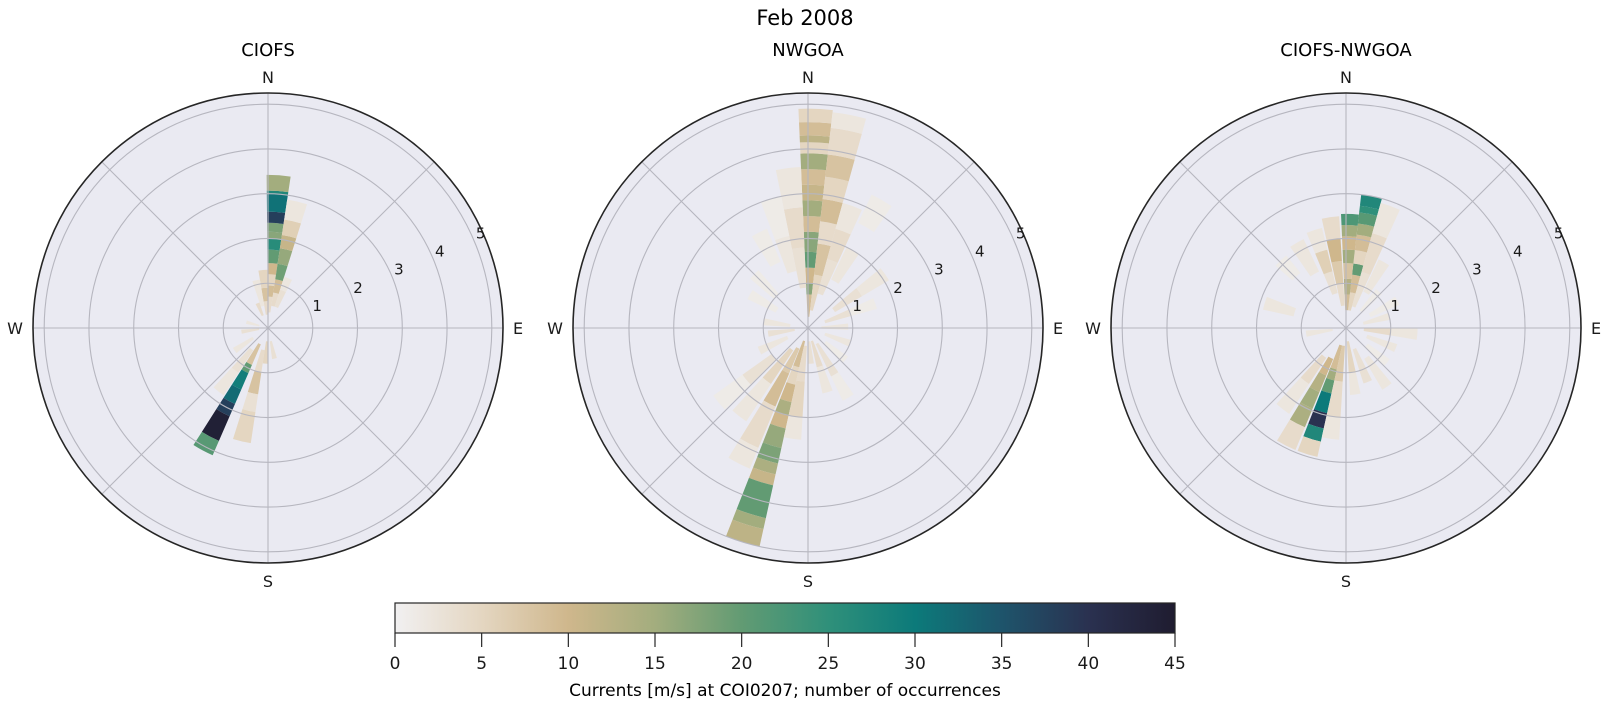 The image size is (1611, 724). What do you see at coordinates (1559, 233) in the screenshot?
I see `radial-tick-label: 5` at bounding box center [1559, 233].